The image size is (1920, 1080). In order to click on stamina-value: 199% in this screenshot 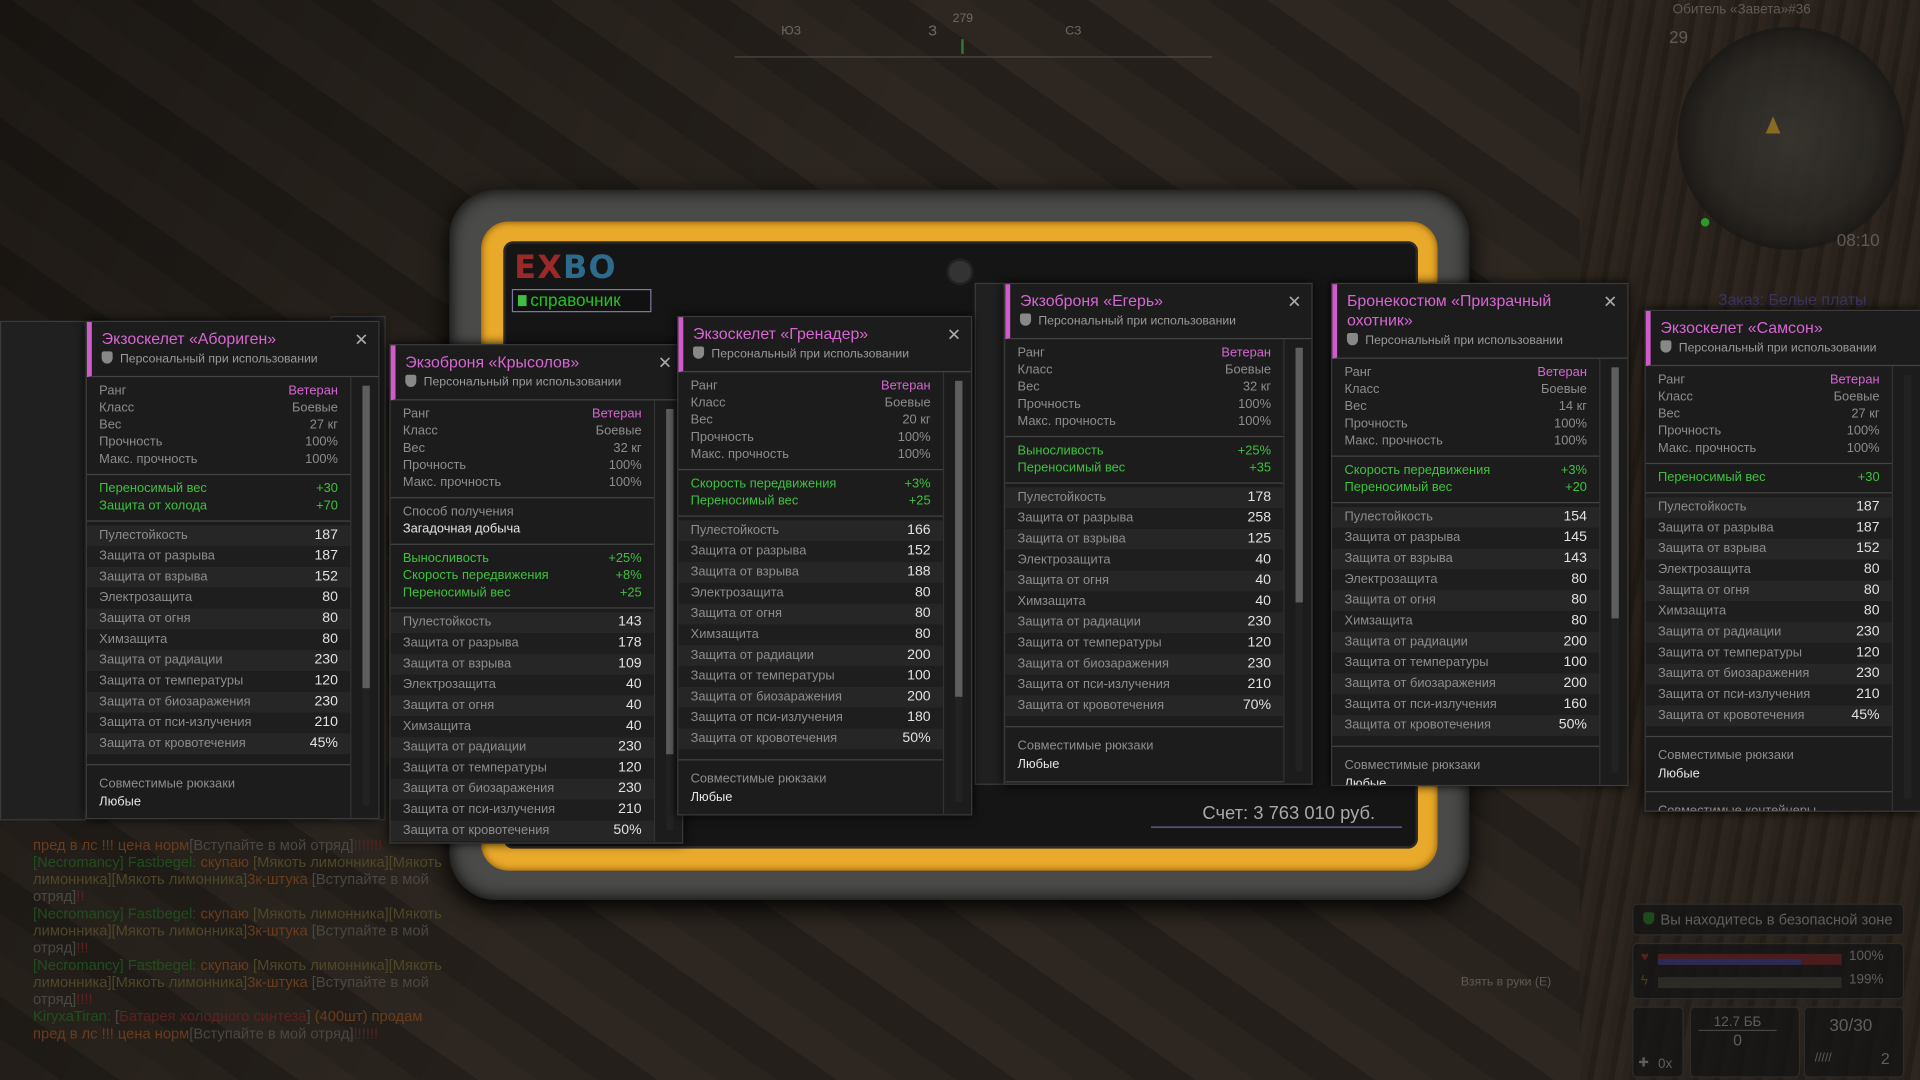, I will do `click(1866, 979)`.